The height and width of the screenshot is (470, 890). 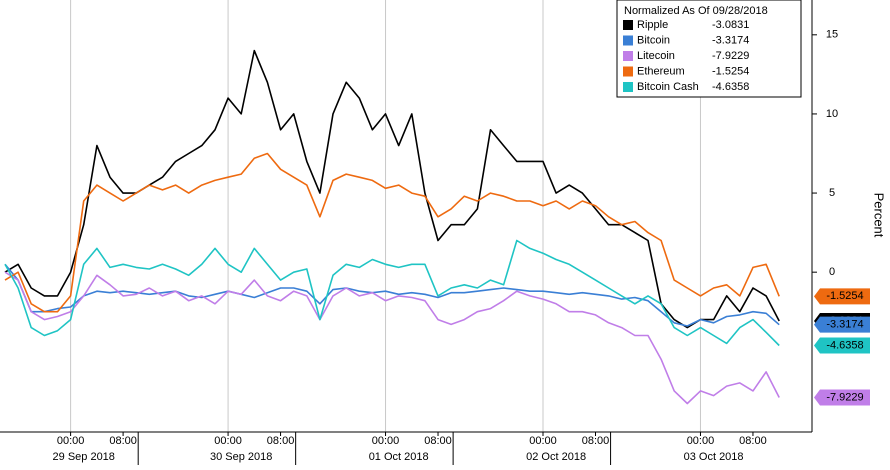 I want to click on legend-value: -3.0831, so click(x=730, y=25).